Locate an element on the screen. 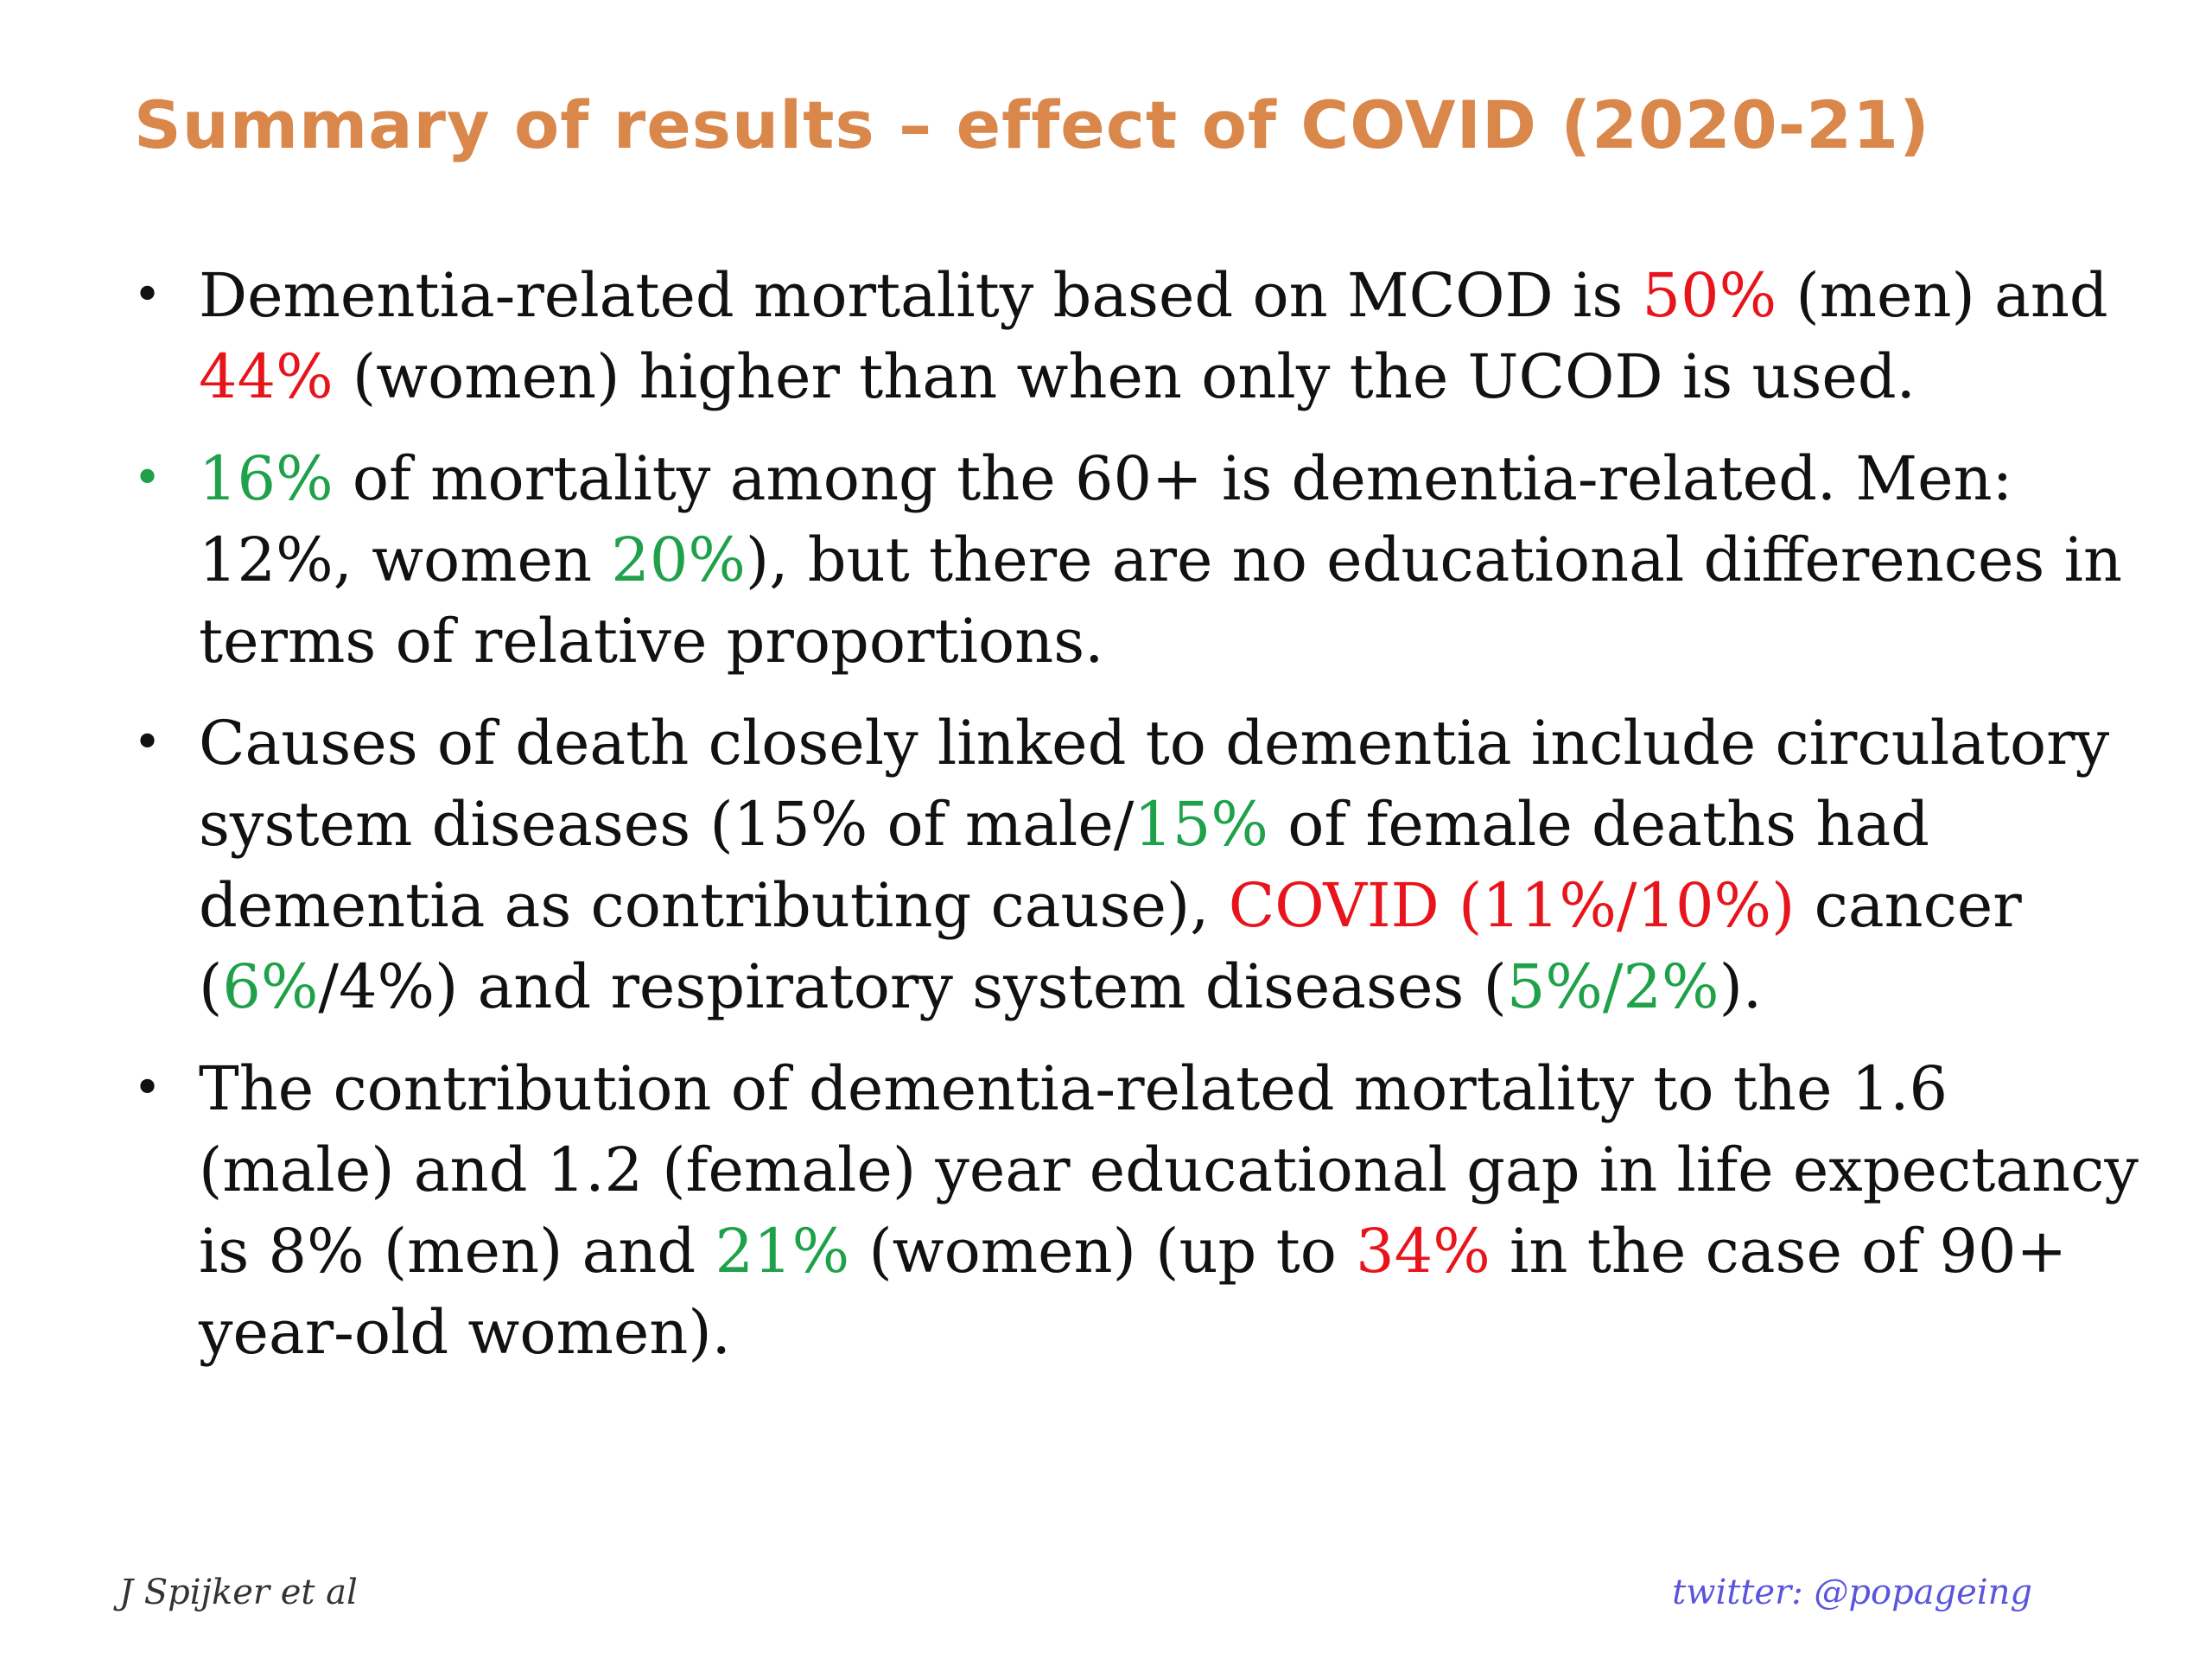  highlight-red: 34% is located at coordinates (1423, 1251).